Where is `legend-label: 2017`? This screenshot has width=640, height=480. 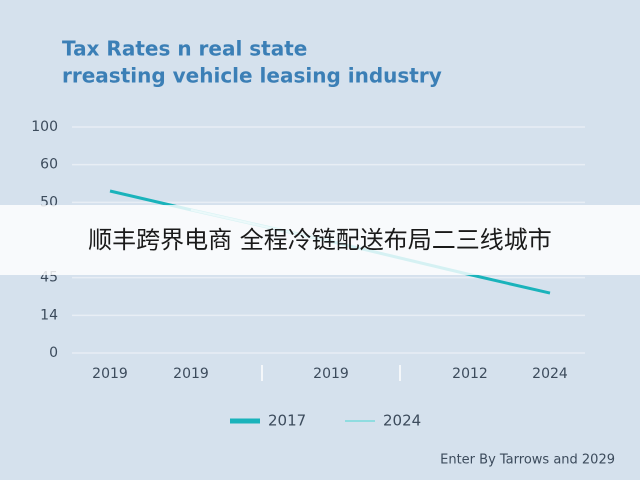 legend-label: 2017 is located at coordinates (287, 421).